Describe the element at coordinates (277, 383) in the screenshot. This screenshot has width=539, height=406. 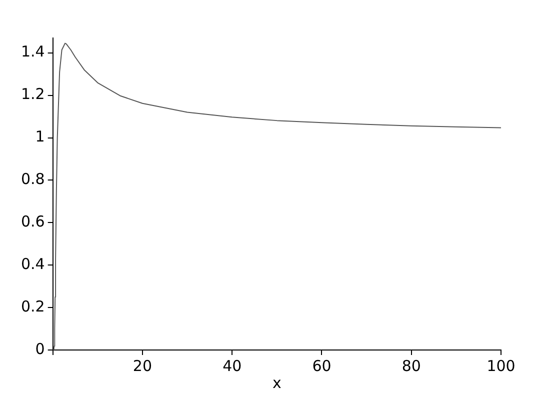
I see `x-axis-title: x` at that location.